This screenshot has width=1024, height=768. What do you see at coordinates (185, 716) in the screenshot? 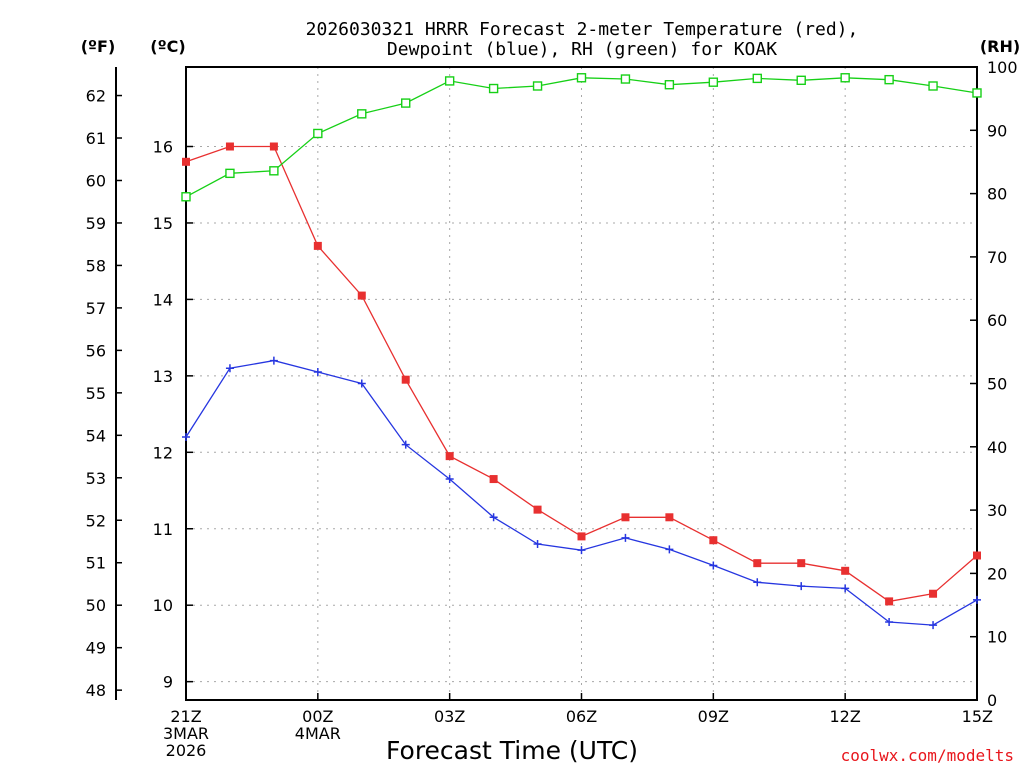
I see `time-tick-label: 21Z` at bounding box center [185, 716].